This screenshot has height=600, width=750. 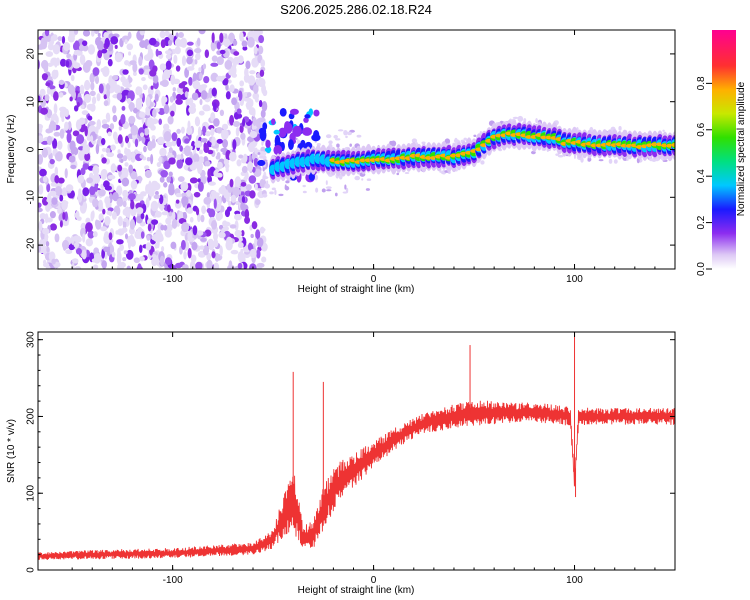 What do you see at coordinates (11, 149) in the screenshot?
I see `spectrogram-ylabel: Frequency (Hz)` at bounding box center [11, 149].